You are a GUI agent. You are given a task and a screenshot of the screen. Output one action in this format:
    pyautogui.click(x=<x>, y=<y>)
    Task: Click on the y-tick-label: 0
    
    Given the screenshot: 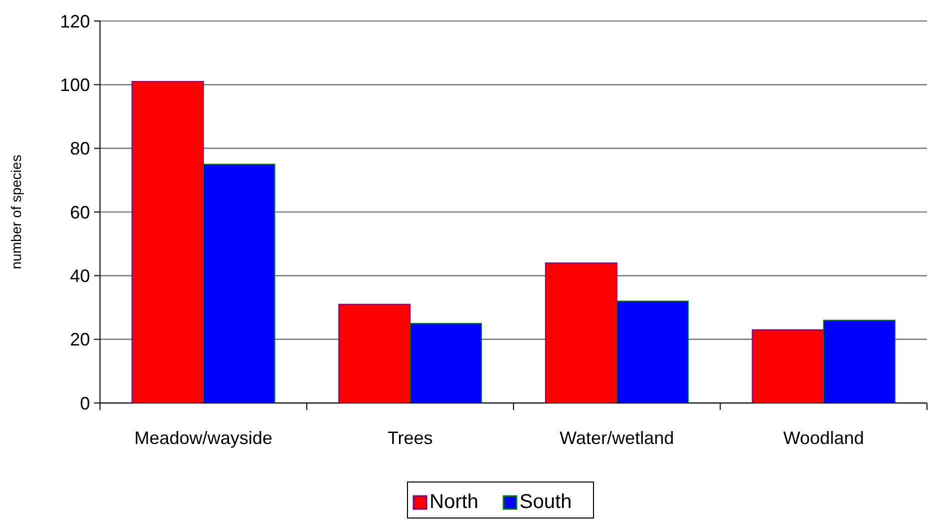 What is the action you would take?
    pyautogui.click(x=85, y=403)
    